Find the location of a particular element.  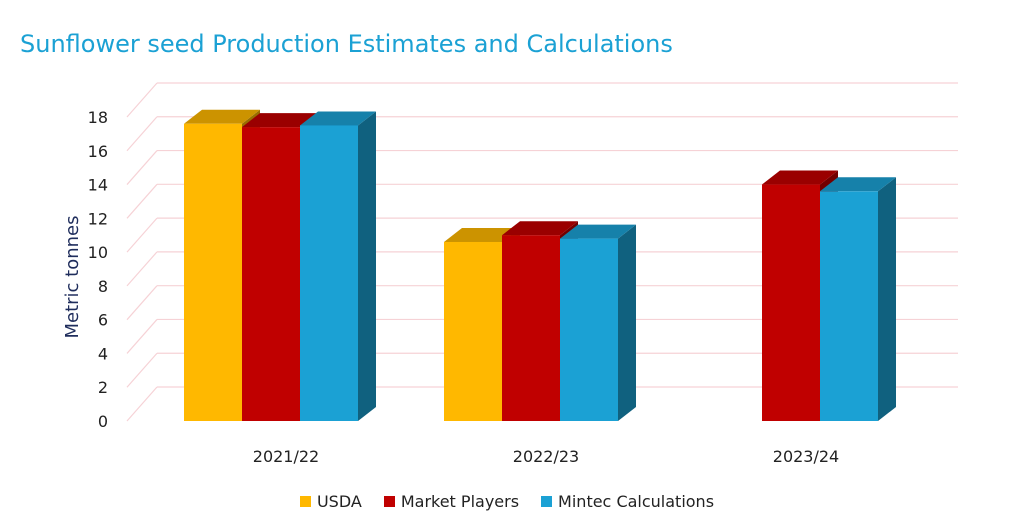

x-tick-label: 2021/22 is located at coordinates (286, 456).